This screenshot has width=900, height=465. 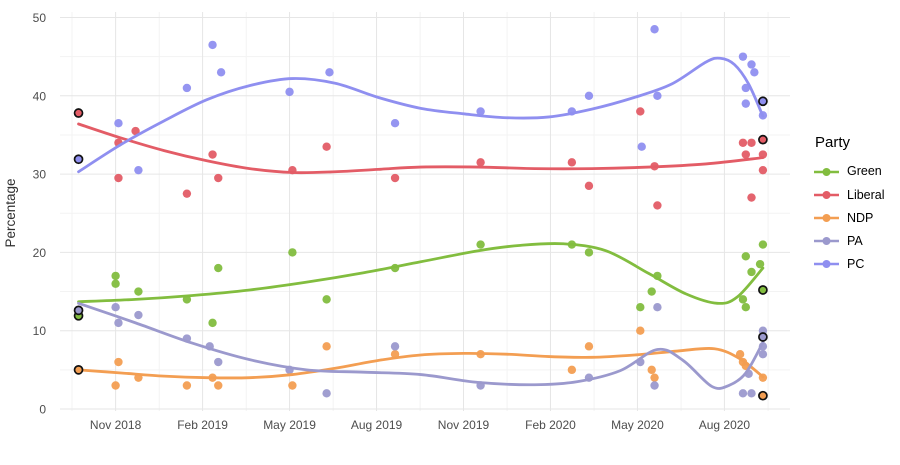 I want to click on legend-label: PC, so click(x=856, y=264).